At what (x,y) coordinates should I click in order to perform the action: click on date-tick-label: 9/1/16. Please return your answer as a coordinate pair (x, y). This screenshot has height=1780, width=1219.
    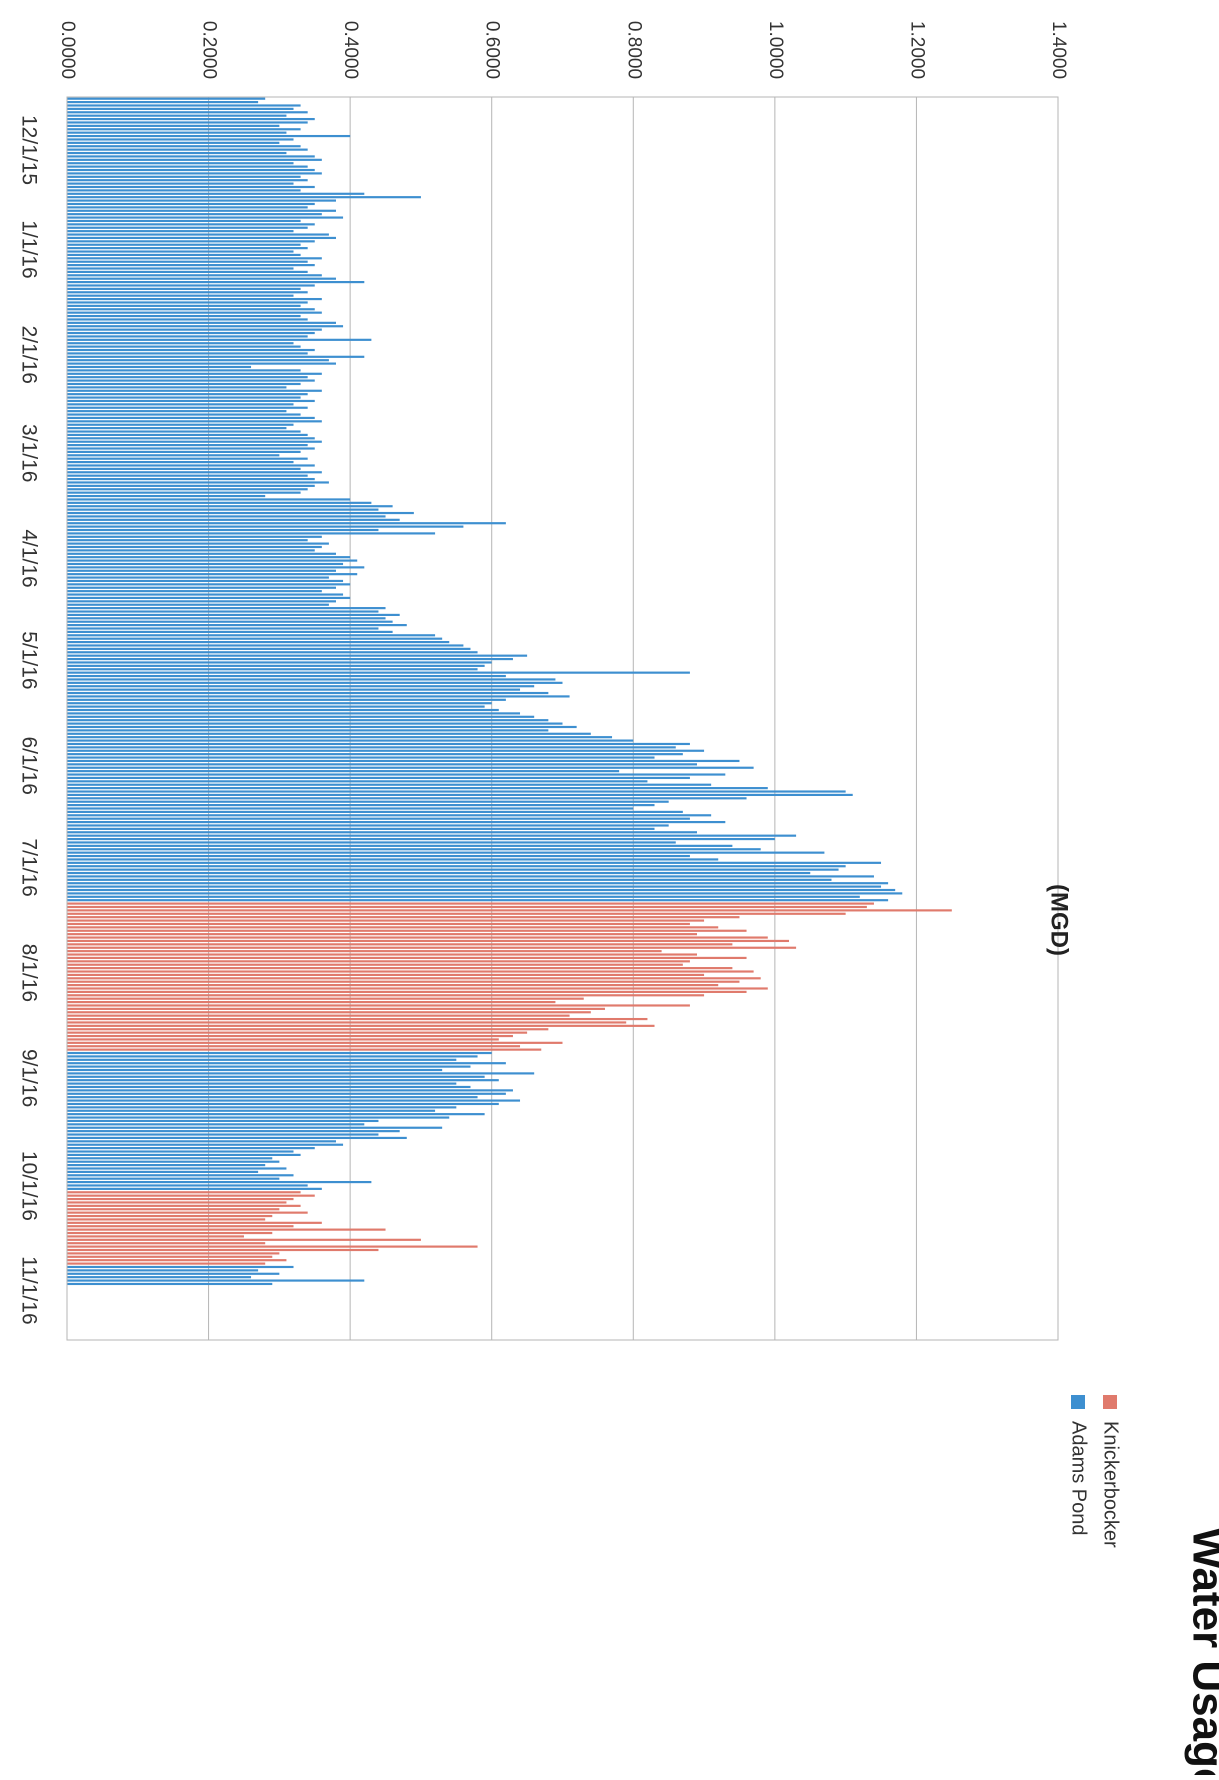
    Looking at the image, I should click on (28, 1078).